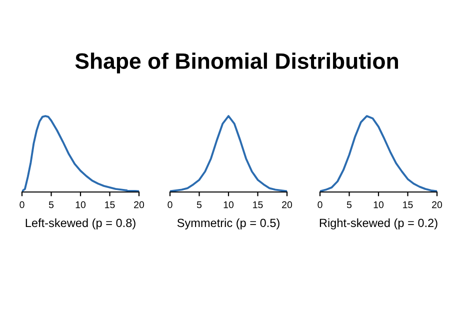  I want to click on text: Shape of Binomial Distribution, so click(236, 63).